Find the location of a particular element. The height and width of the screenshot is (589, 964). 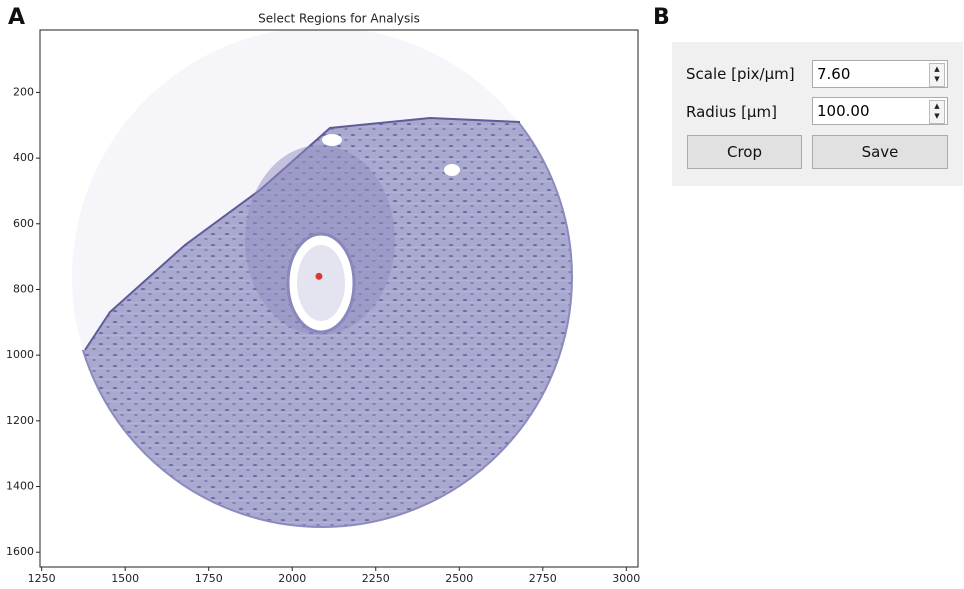

y-tick-label: 1200 is located at coordinates (20, 420).